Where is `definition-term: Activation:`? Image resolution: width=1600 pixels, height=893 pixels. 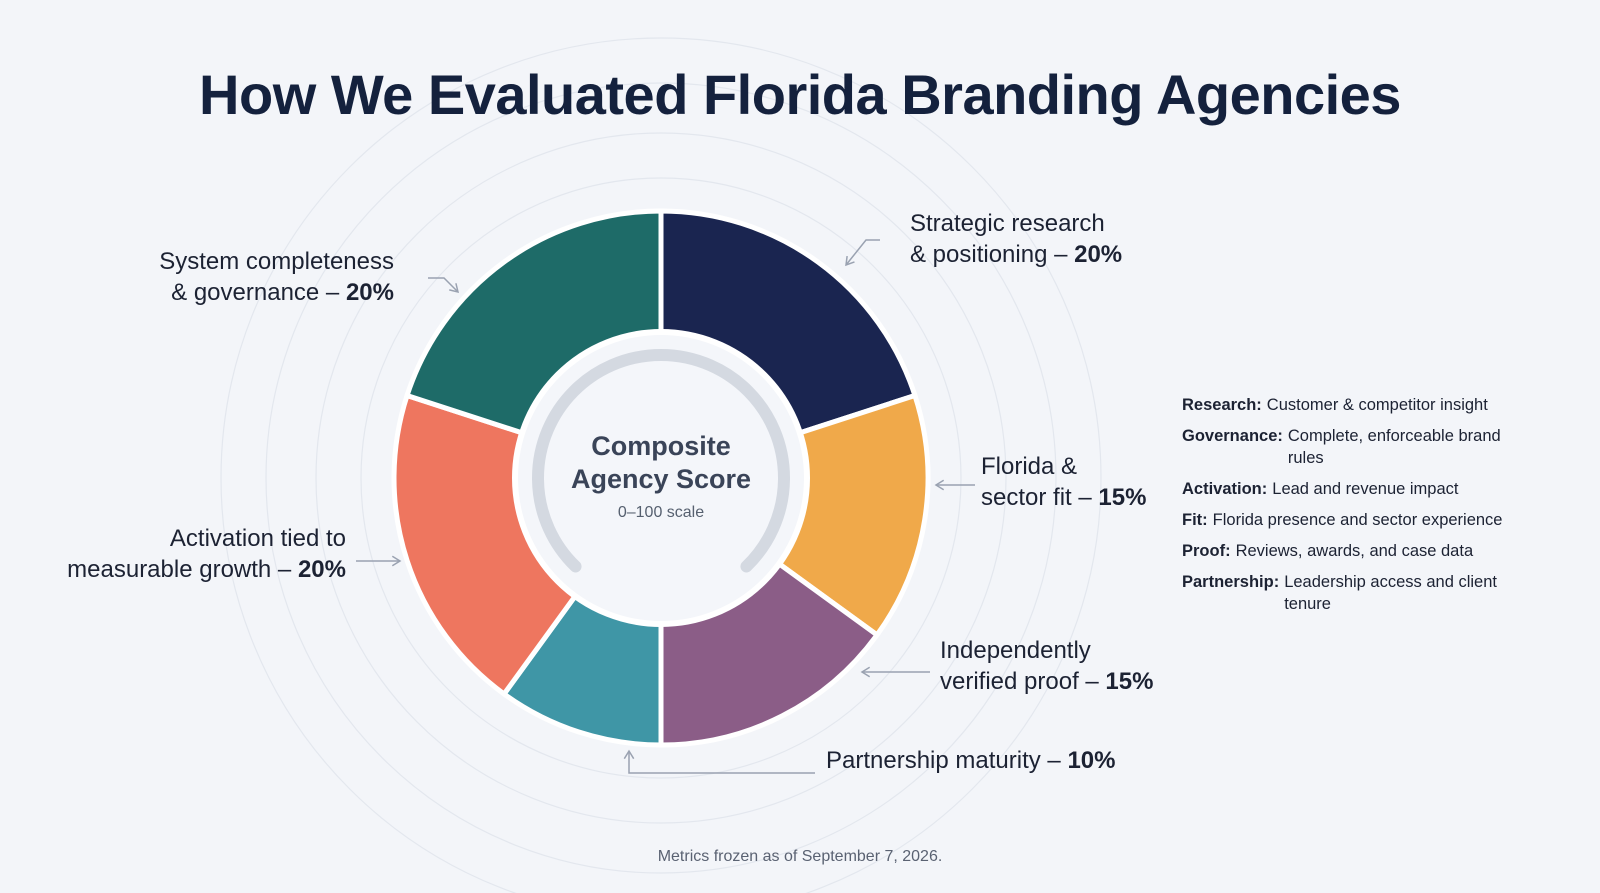 definition-term: Activation: is located at coordinates (1225, 489).